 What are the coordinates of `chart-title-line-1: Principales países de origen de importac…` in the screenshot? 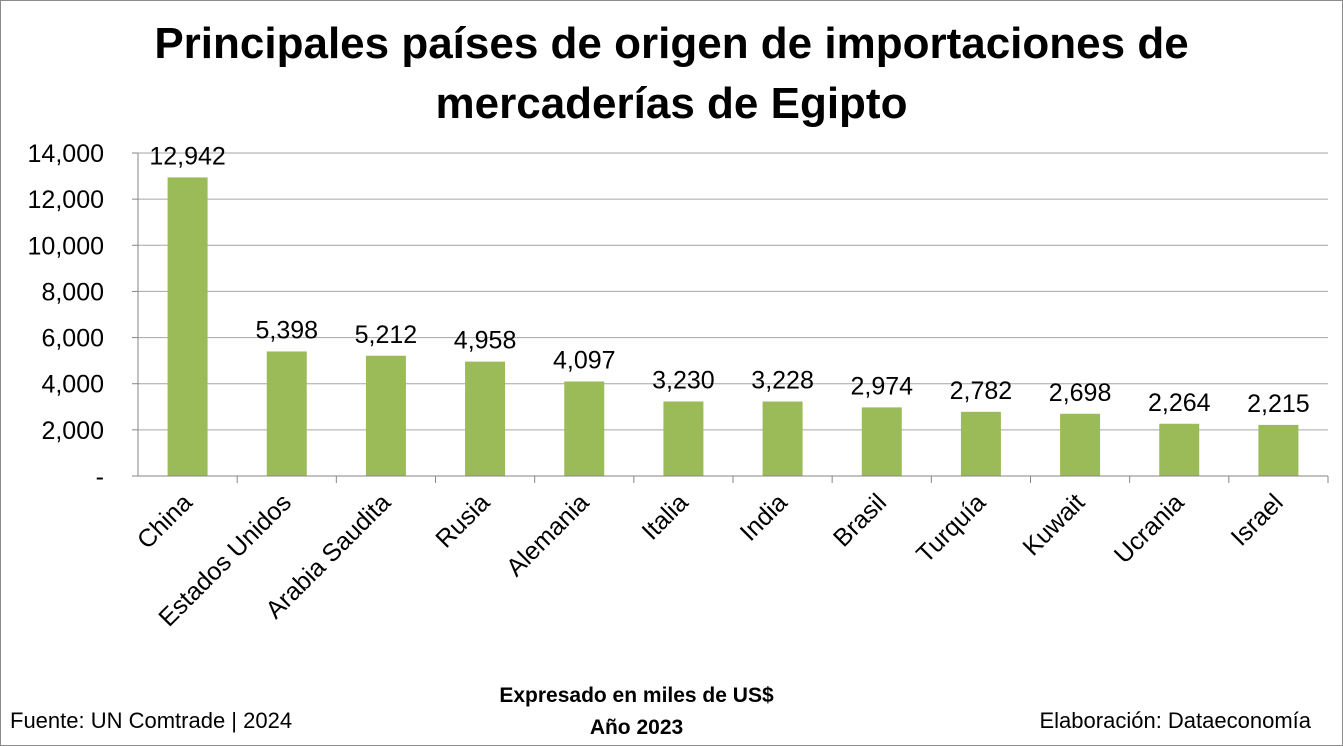 It's located at (671, 43).